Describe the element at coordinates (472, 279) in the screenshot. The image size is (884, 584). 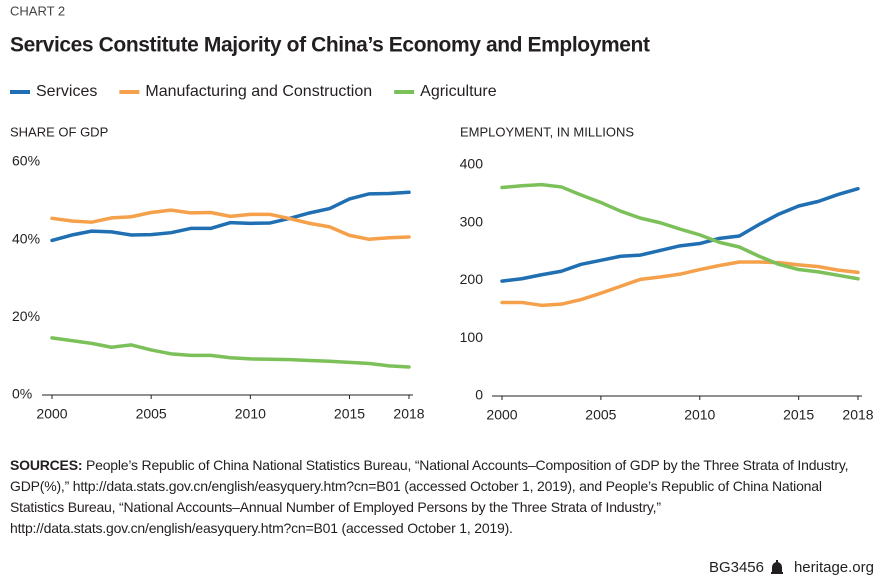
I see `y-tick-label: 200` at that location.